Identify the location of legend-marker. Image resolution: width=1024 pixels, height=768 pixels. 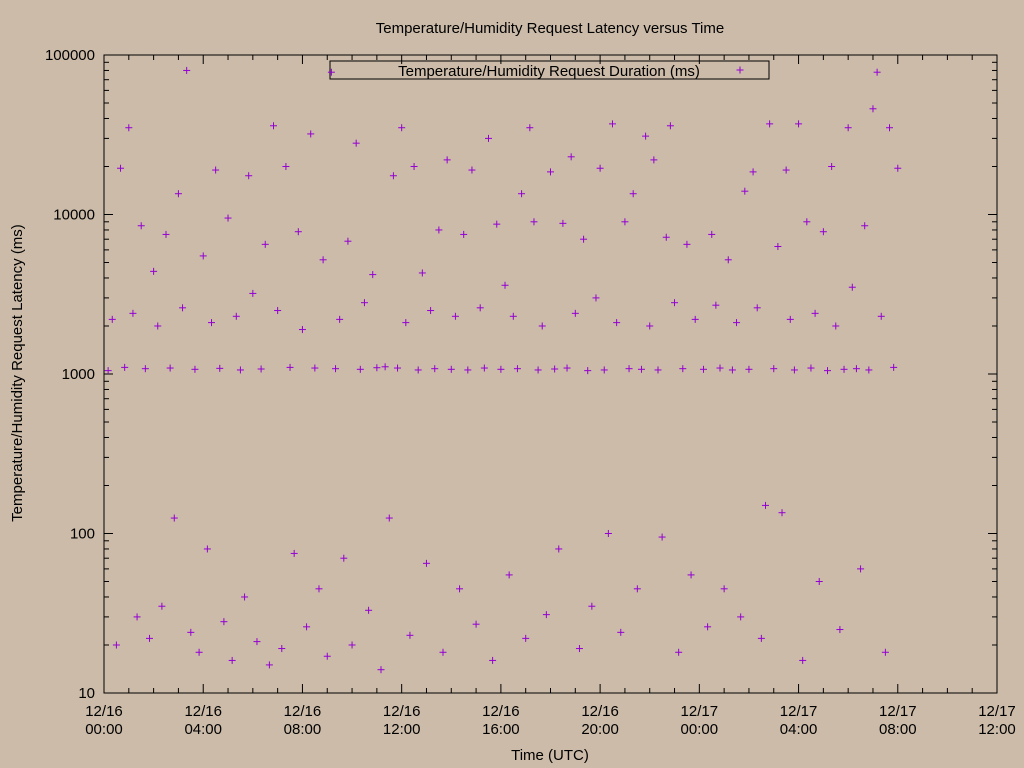
(740, 70).